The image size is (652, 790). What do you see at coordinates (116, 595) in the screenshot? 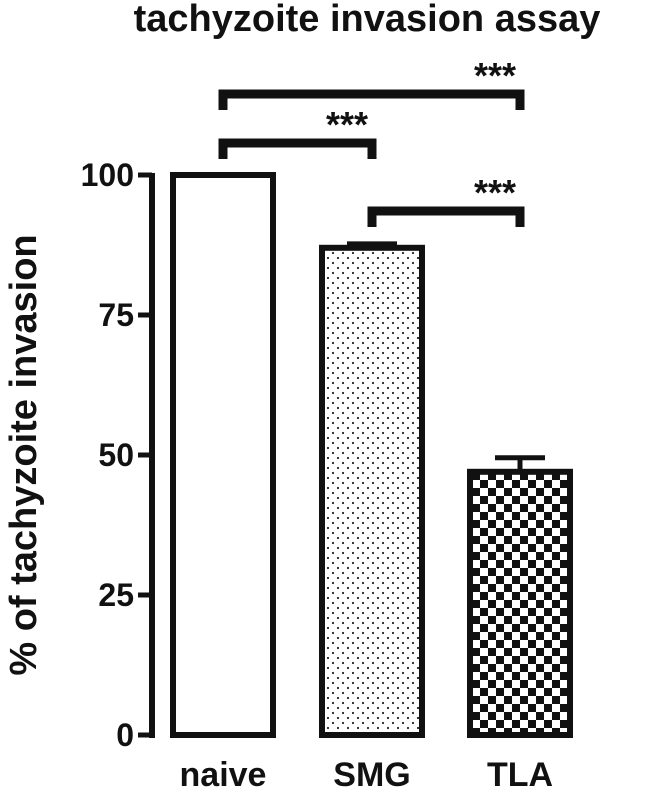
I see `y-tick-label: 25` at bounding box center [116, 595].